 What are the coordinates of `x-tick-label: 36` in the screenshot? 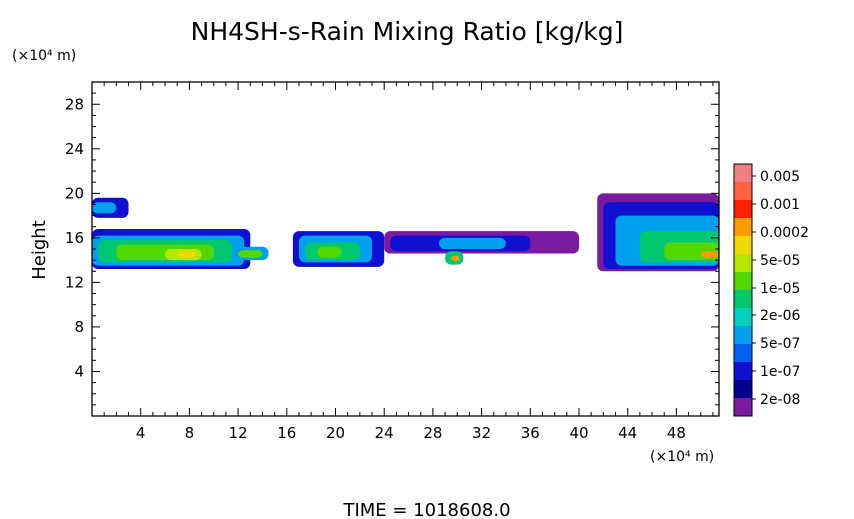 It's located at (530, 433).